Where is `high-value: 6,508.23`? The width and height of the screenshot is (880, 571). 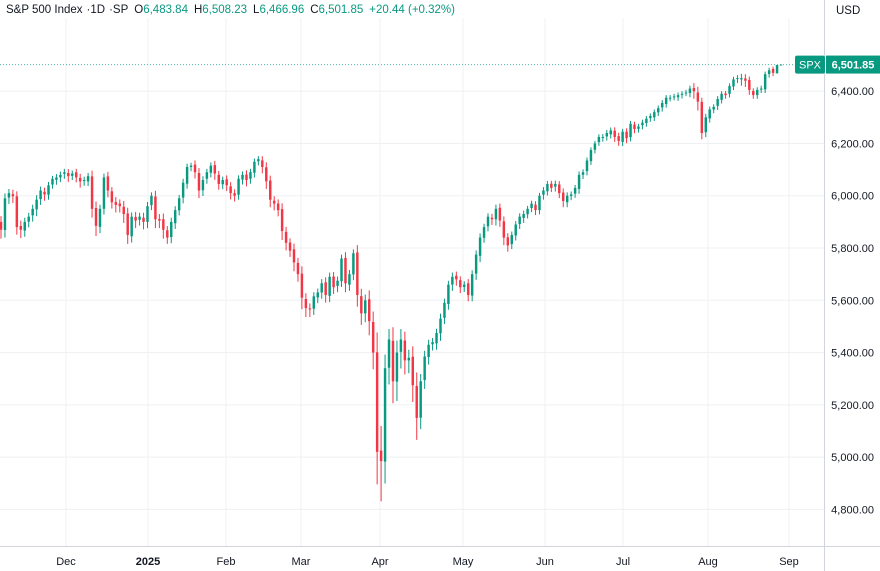
high-value: 6,508.23 is located at coordinates (225, 10).